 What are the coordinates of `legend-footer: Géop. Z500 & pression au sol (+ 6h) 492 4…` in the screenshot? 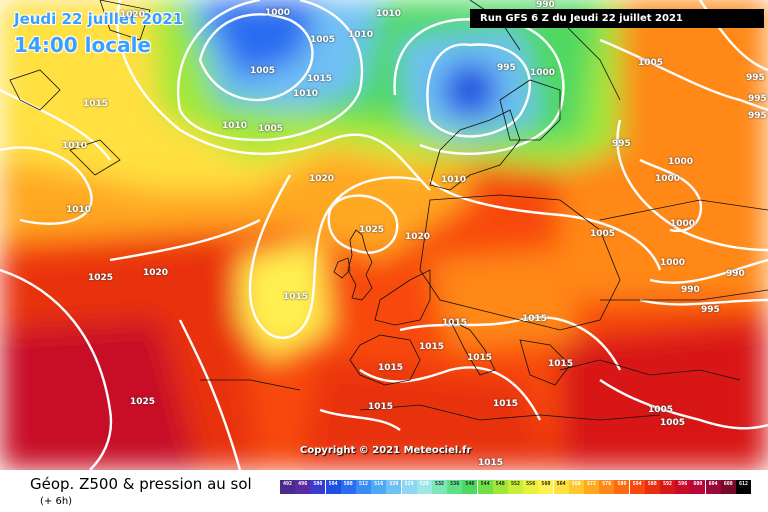 It's located at (384, 491).